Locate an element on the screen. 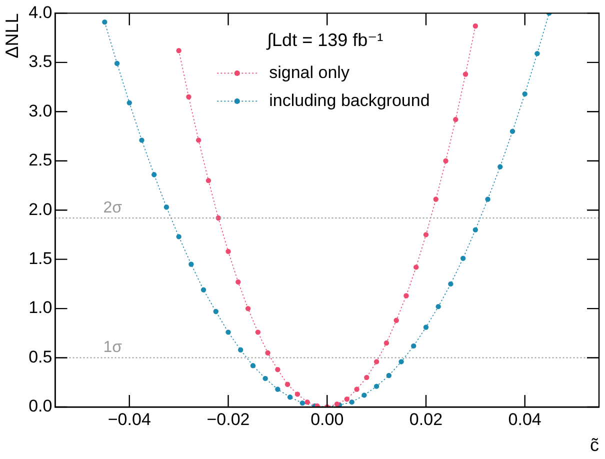  ref-line-label: 1σ is located at coordinates (112, 347).